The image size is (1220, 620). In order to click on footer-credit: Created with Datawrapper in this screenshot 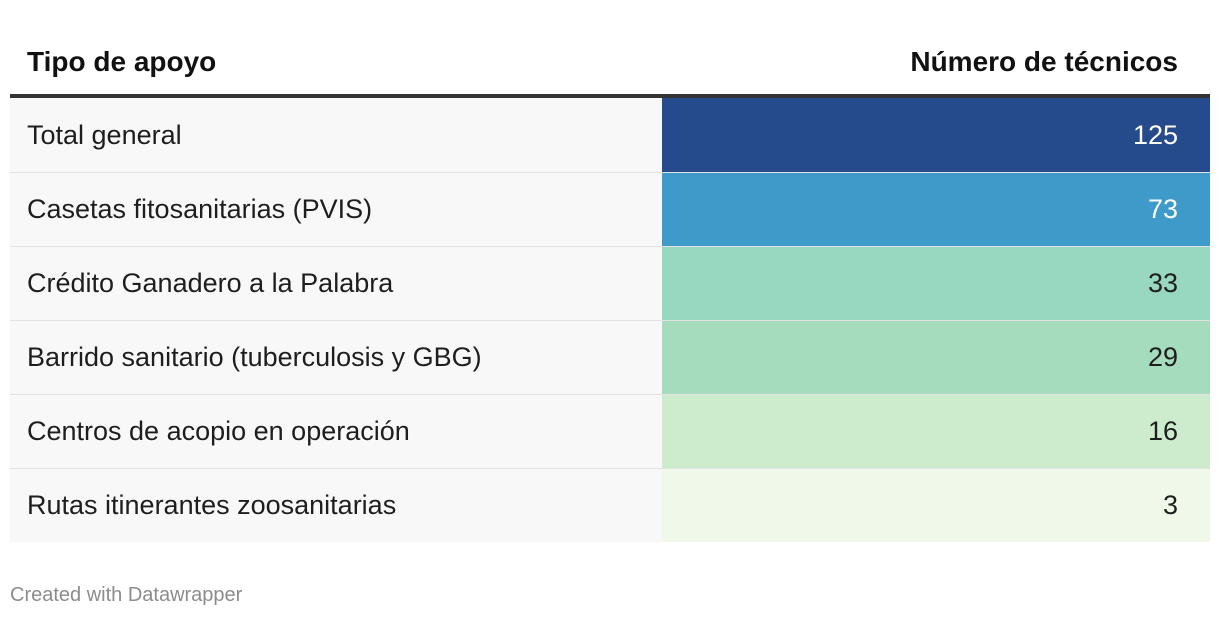, I will do `click(126, 595)`.